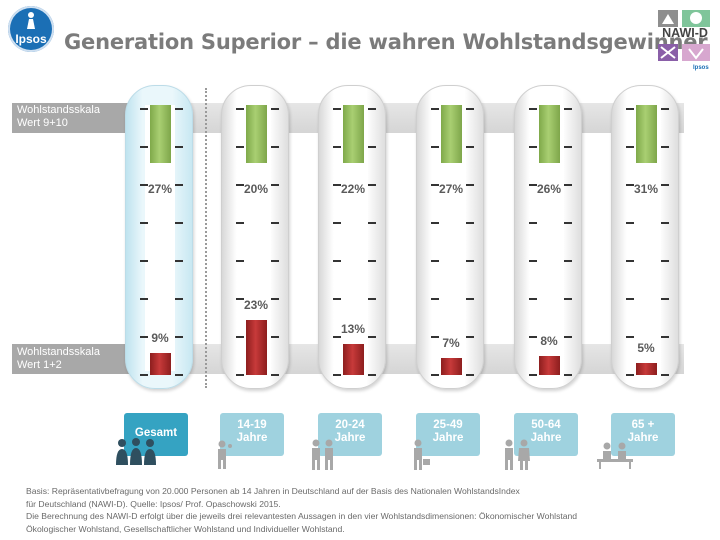 The image size is (720, 540). Describe the element at coordinates (256, 305) in the screenshot. I see `label-low-wealth: 23%` at that location.